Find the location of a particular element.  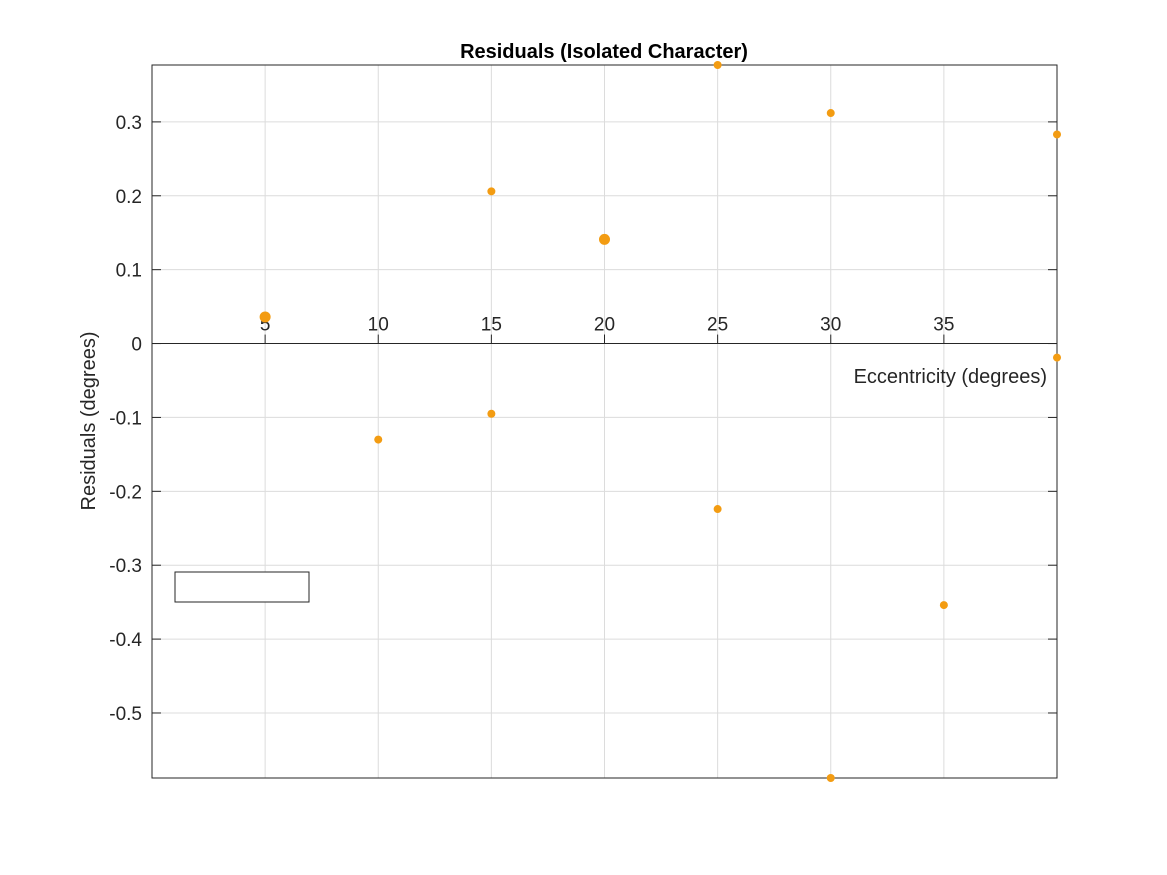

x-tick-label: 25 is located at coordinates (717, 325).